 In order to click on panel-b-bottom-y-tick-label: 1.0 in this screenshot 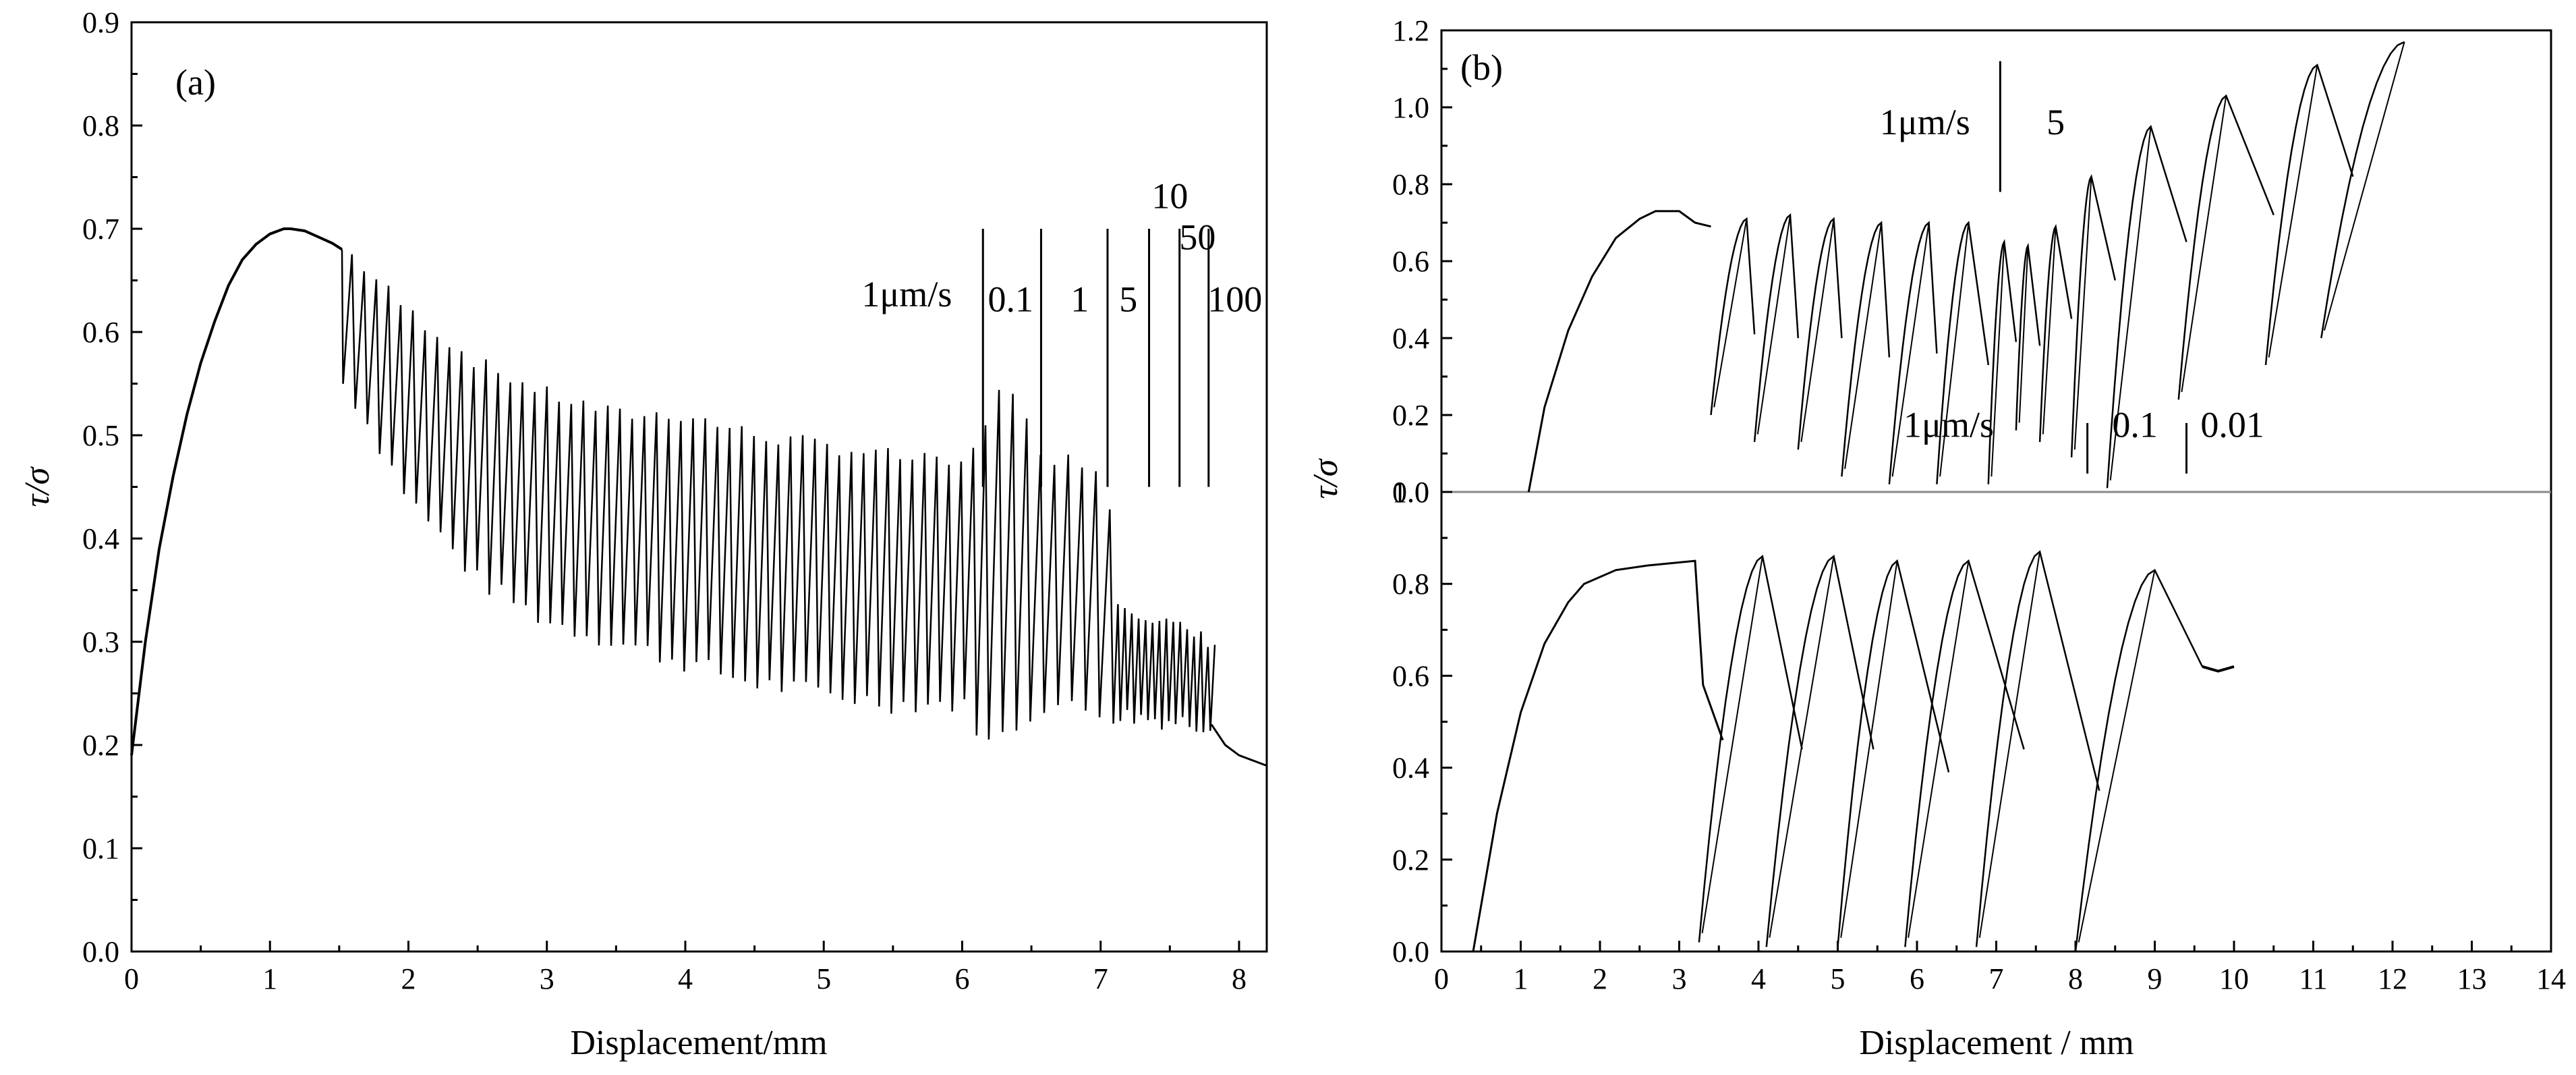, I will do `click(1410, 493)`.